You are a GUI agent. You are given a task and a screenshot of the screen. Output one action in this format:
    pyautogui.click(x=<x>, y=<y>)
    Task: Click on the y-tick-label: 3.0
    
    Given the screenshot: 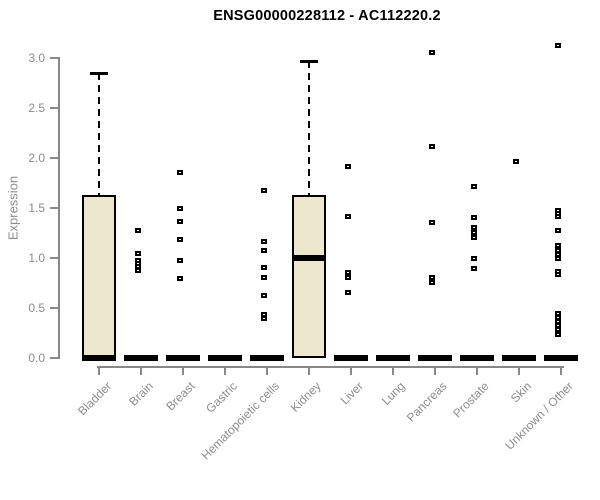 What is the action you would take?
    pyautogui.click(x=36, y=58)
    